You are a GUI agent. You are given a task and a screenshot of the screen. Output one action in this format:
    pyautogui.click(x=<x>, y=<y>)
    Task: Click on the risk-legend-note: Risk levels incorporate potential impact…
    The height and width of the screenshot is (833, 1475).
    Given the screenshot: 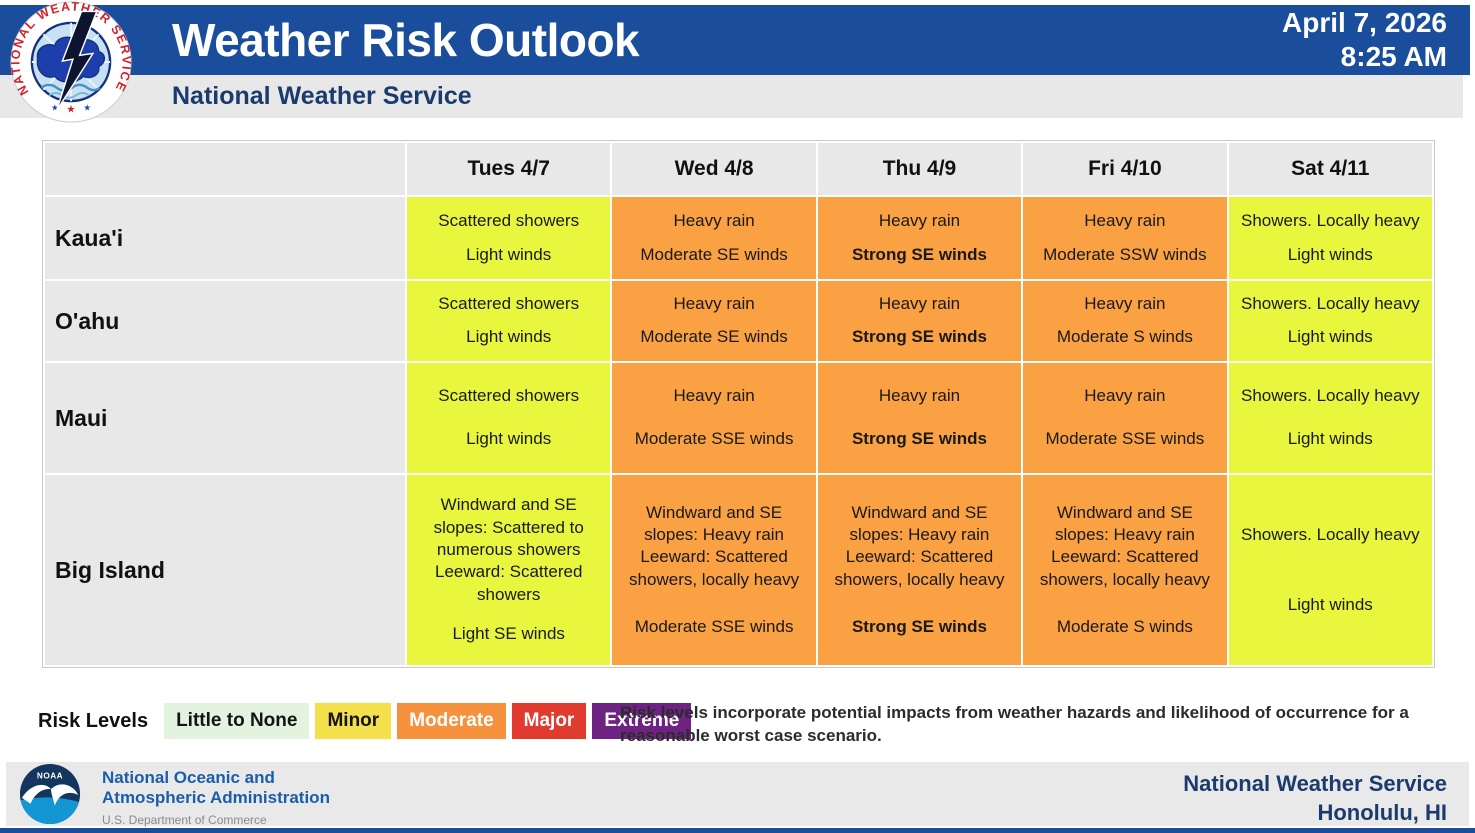 What is the action you would take?
    pyautogui.click(x=1014, y=724)
    